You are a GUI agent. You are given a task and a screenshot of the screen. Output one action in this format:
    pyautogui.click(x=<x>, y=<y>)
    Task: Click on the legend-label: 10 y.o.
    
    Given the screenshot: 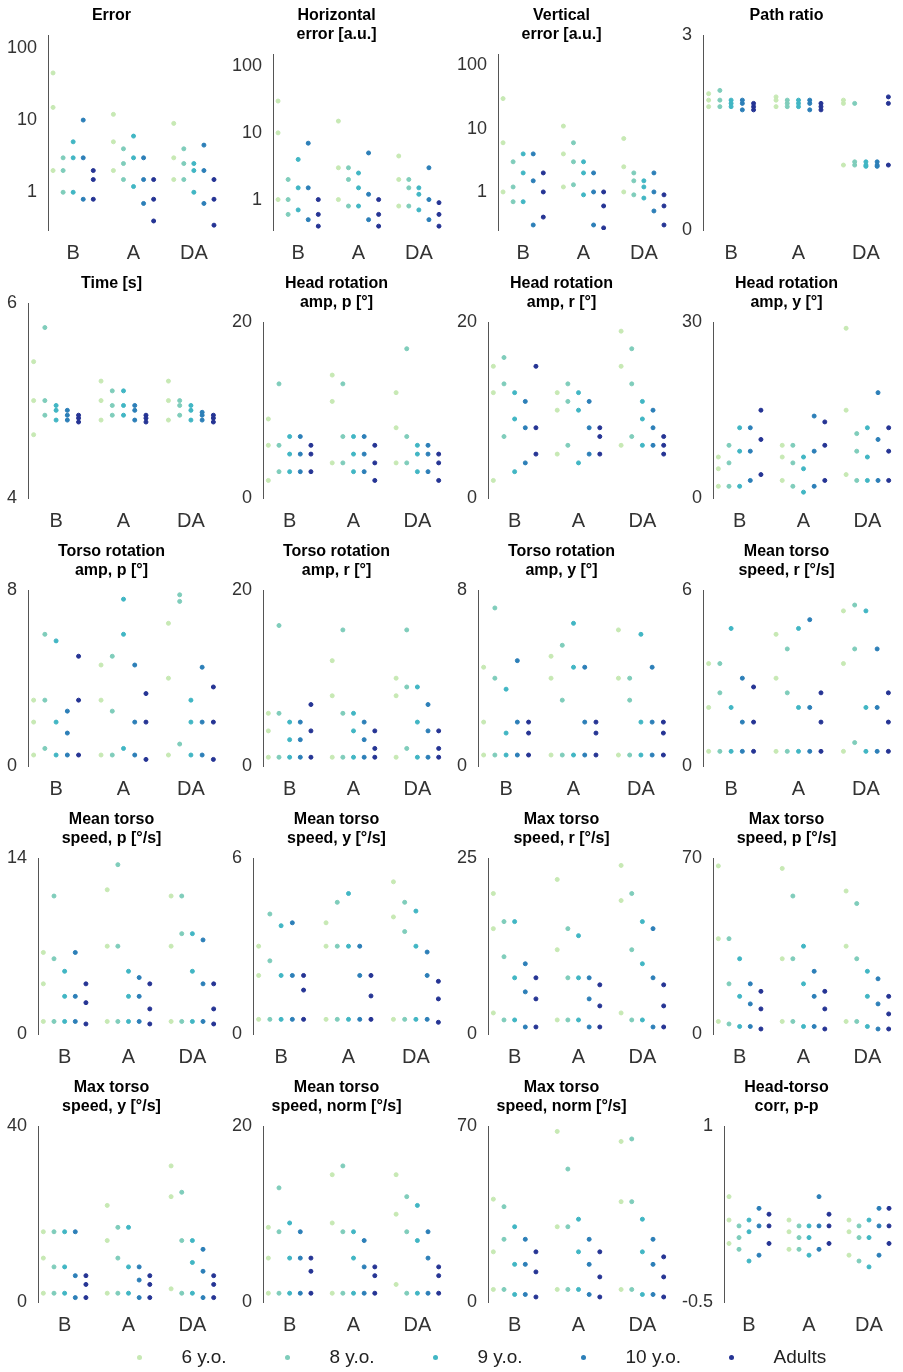 What is the action you would take?
    pyautogui.click(x=653, y=1357)
    